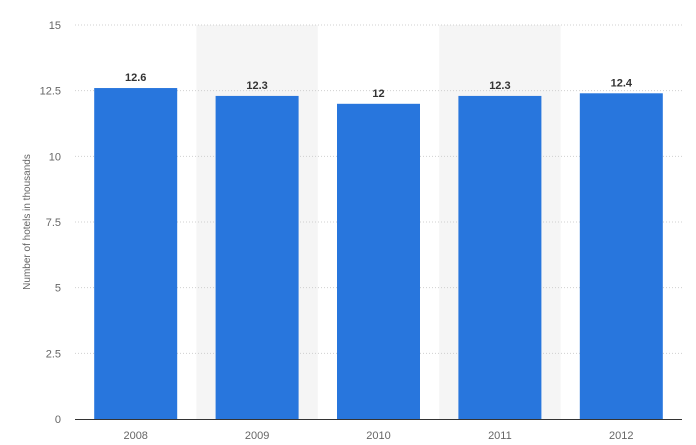 Image resolution: width=696 pixels, height=445 pixels. I want to click on x-tick-label: 2010, so click(378, 436).